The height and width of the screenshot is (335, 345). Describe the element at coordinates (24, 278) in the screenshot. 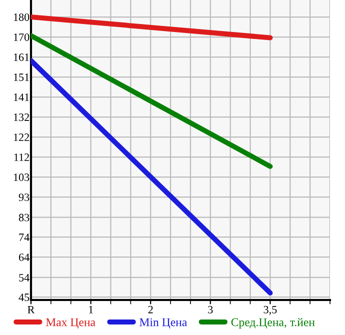

I see `y-tick-label: 54` at that location.